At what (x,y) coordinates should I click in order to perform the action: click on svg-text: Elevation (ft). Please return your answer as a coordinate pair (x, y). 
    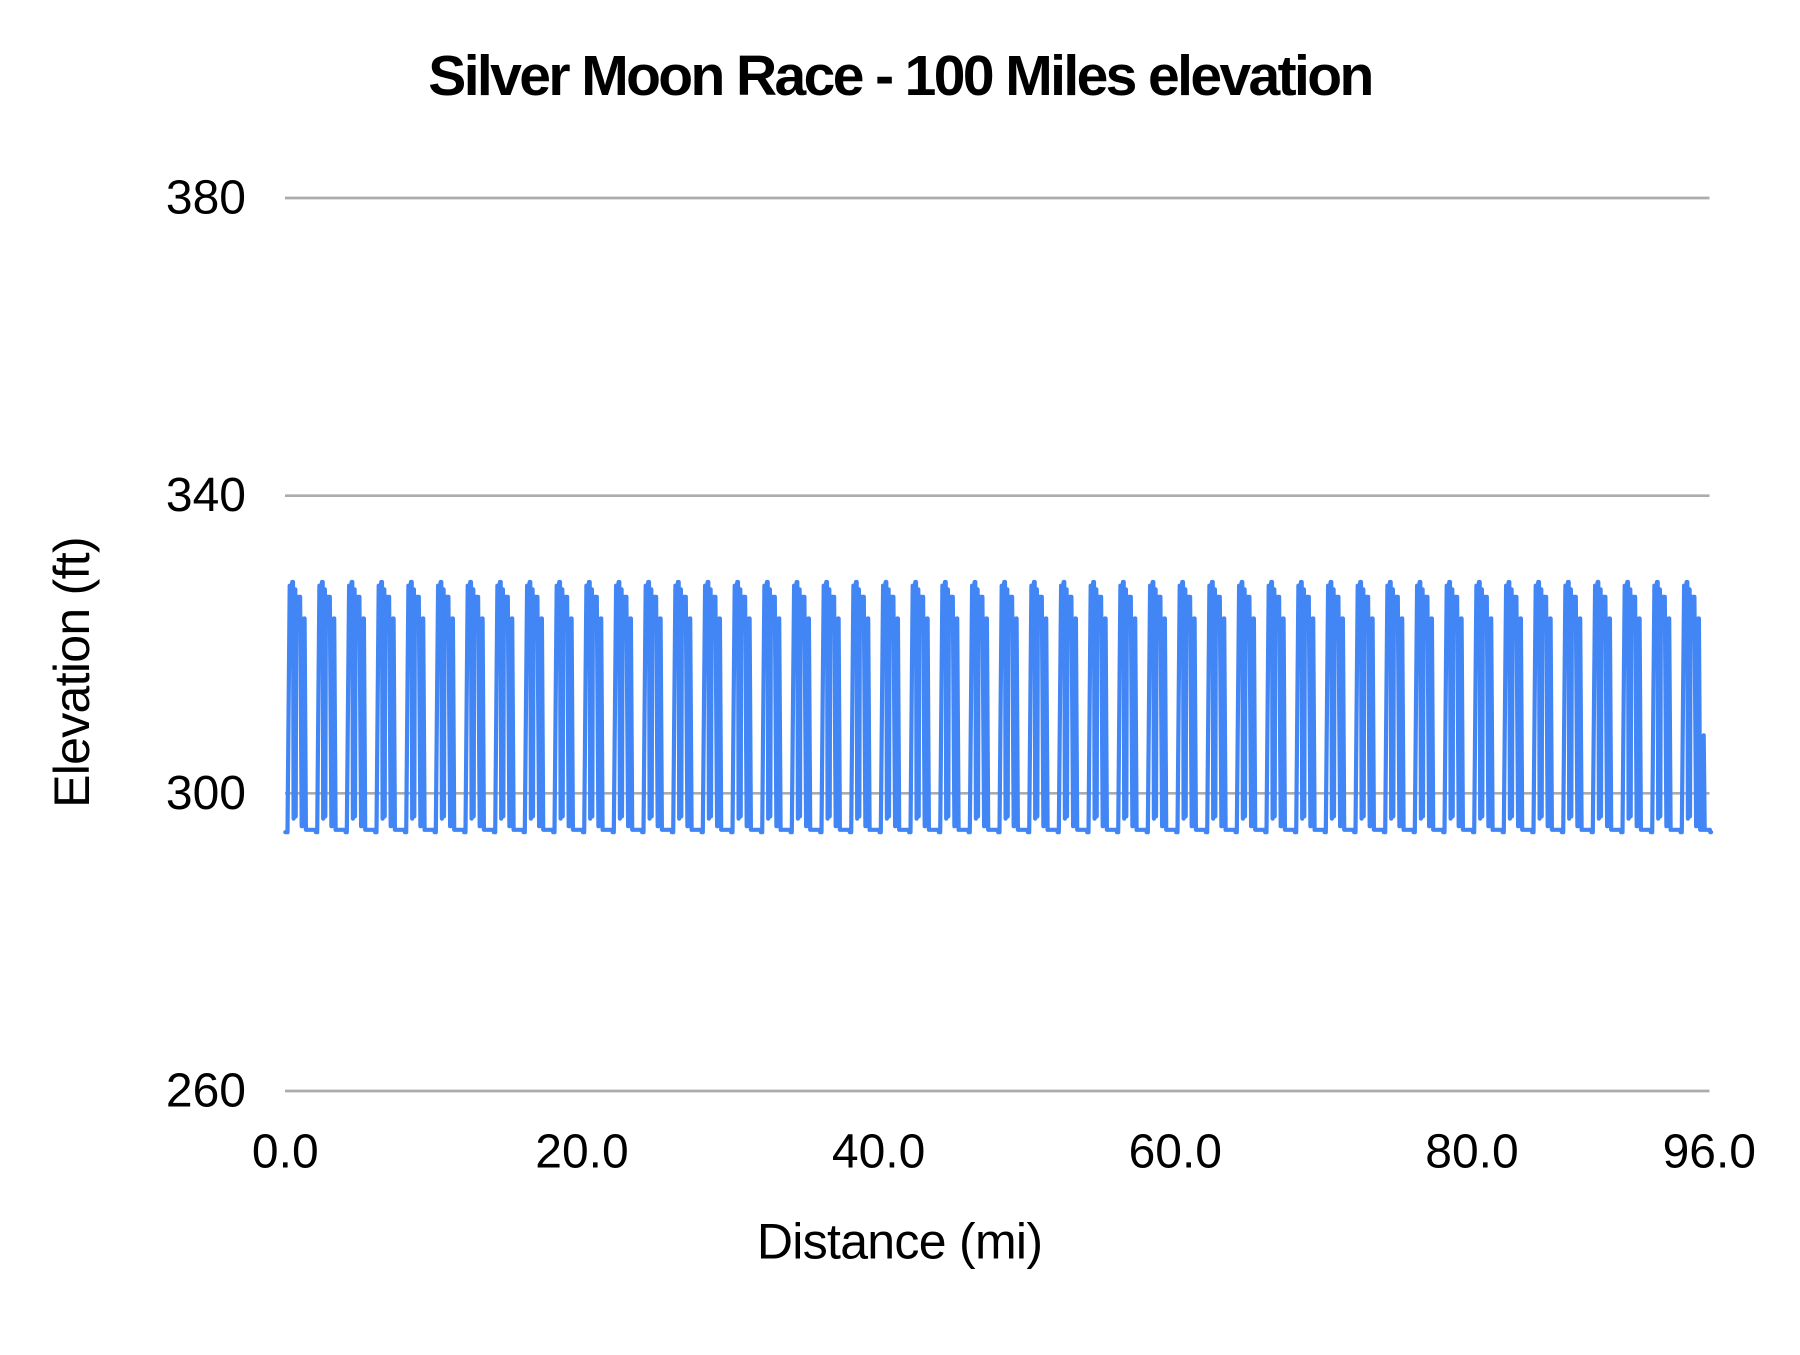
    Looking at the image, I should click on (72, 672).